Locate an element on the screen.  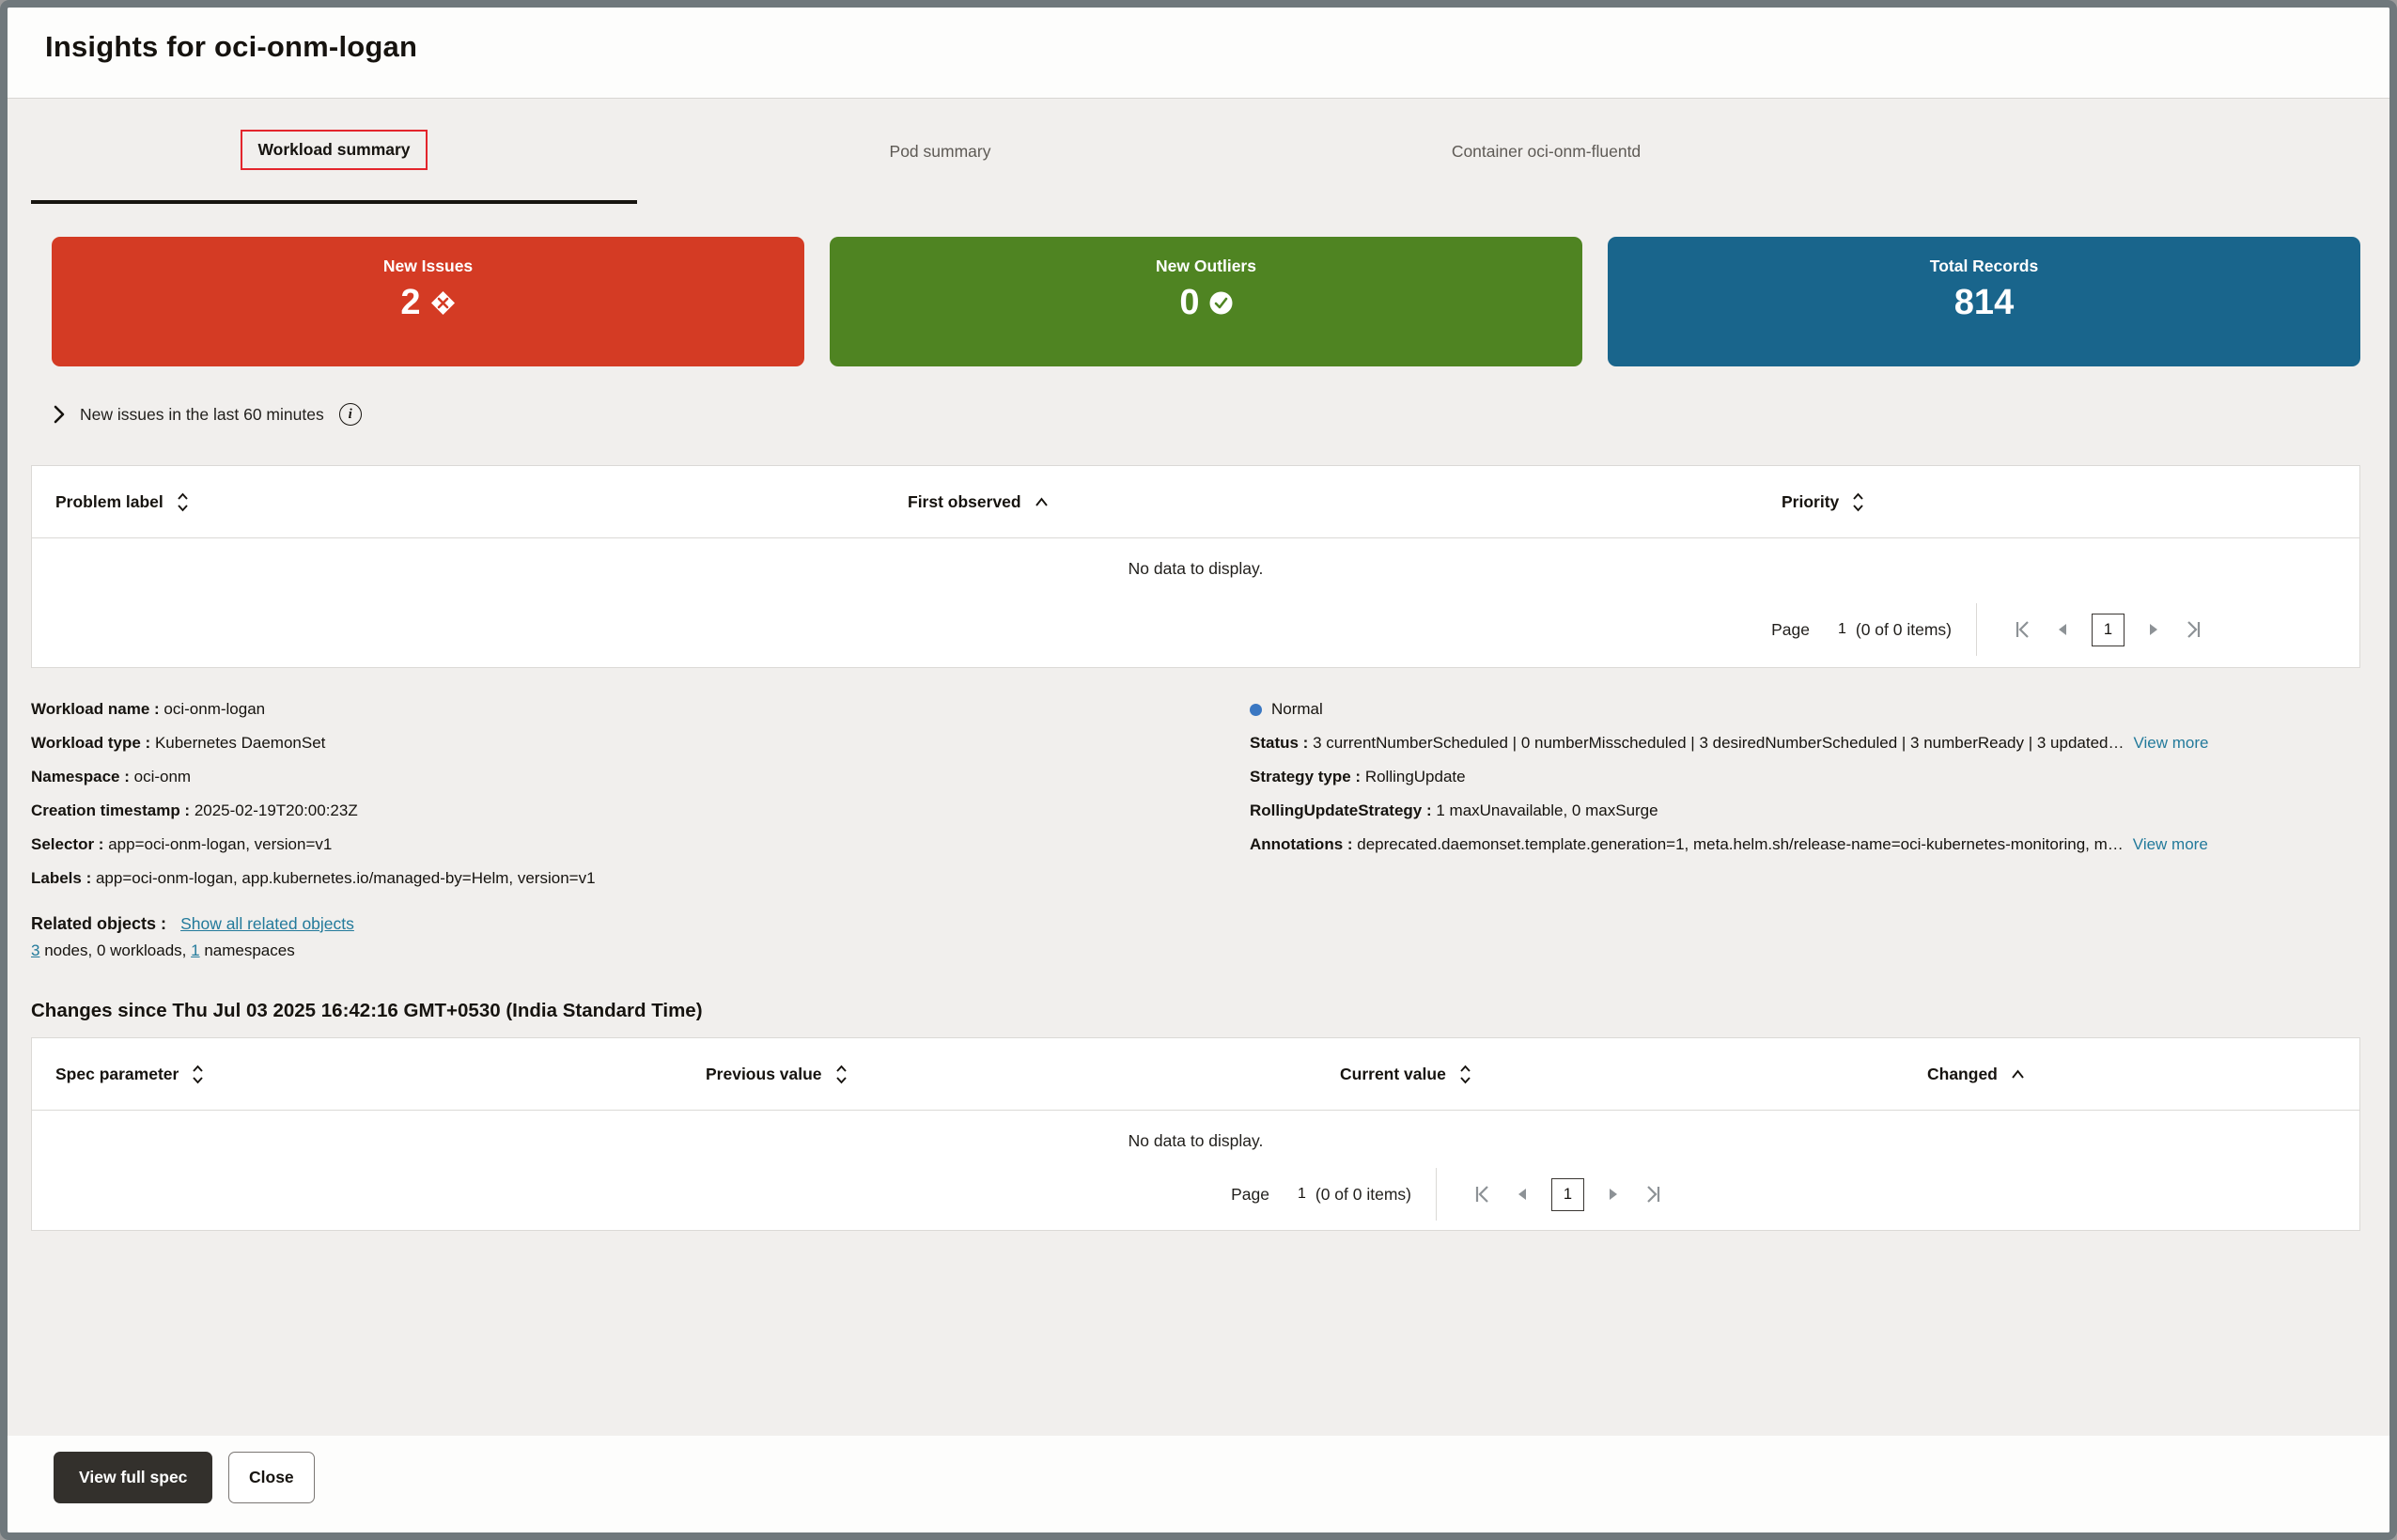
card-value: 0 is located at coordinates (1189, 302).